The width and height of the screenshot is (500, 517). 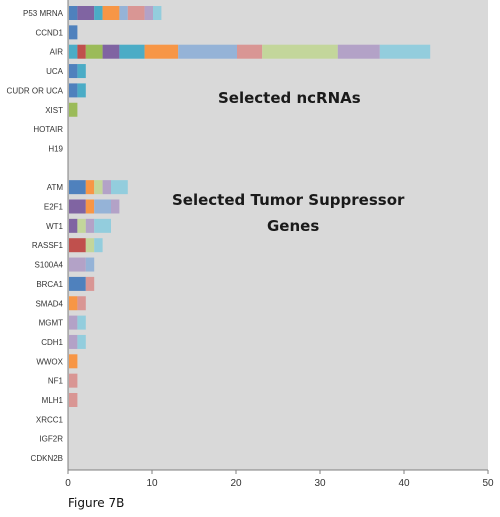 What do you see at coordinates (320, 483) in the screenshot?
I see `x-tick-label: 30` at bounding box center [320, 483].